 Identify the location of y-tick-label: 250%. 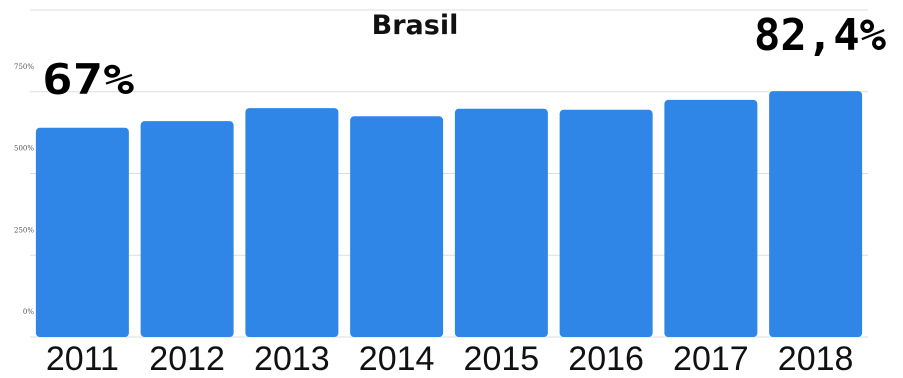
(24, 230).